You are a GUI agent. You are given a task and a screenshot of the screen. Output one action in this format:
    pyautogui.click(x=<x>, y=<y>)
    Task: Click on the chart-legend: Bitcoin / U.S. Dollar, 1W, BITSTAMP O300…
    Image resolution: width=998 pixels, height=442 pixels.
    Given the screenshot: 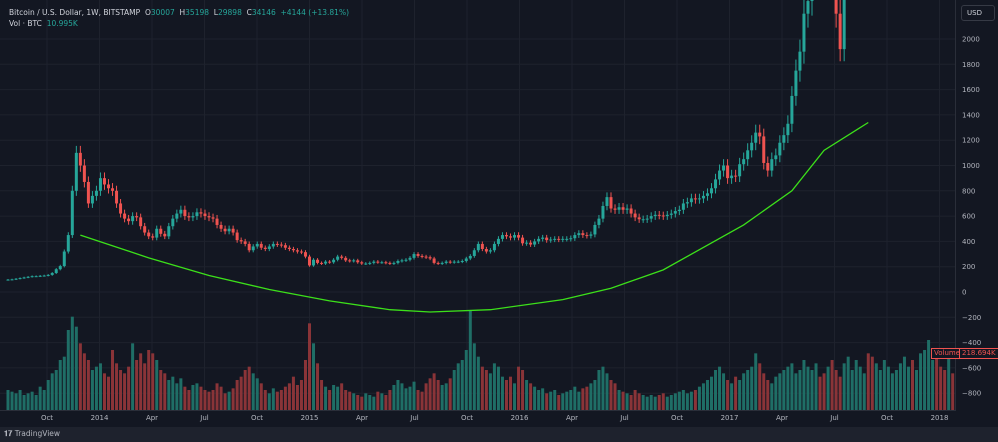 What is the action you would take?
    pyautogui.click(x=179, y=18)
    